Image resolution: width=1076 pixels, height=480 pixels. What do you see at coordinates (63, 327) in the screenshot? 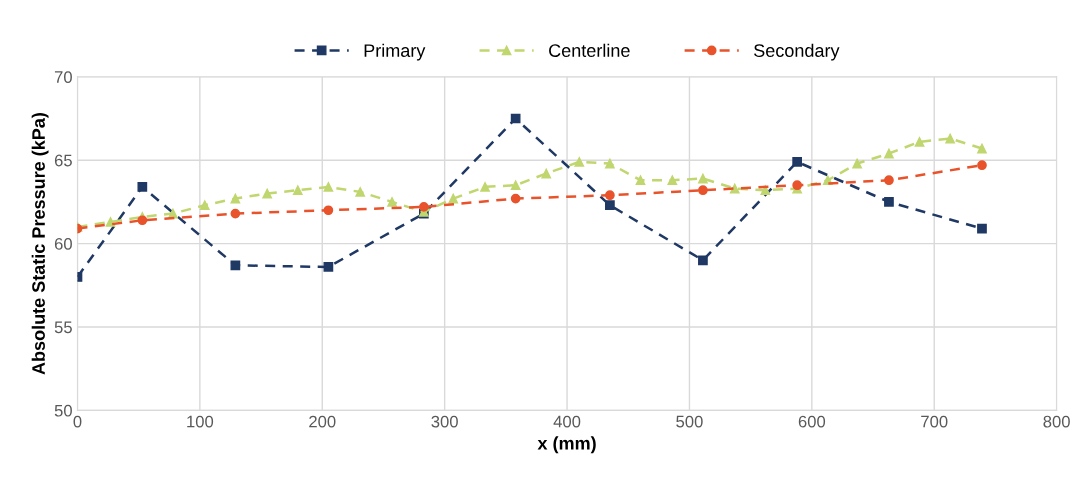
I see `y-tick-label: 55` at bounding box center [63, 327].